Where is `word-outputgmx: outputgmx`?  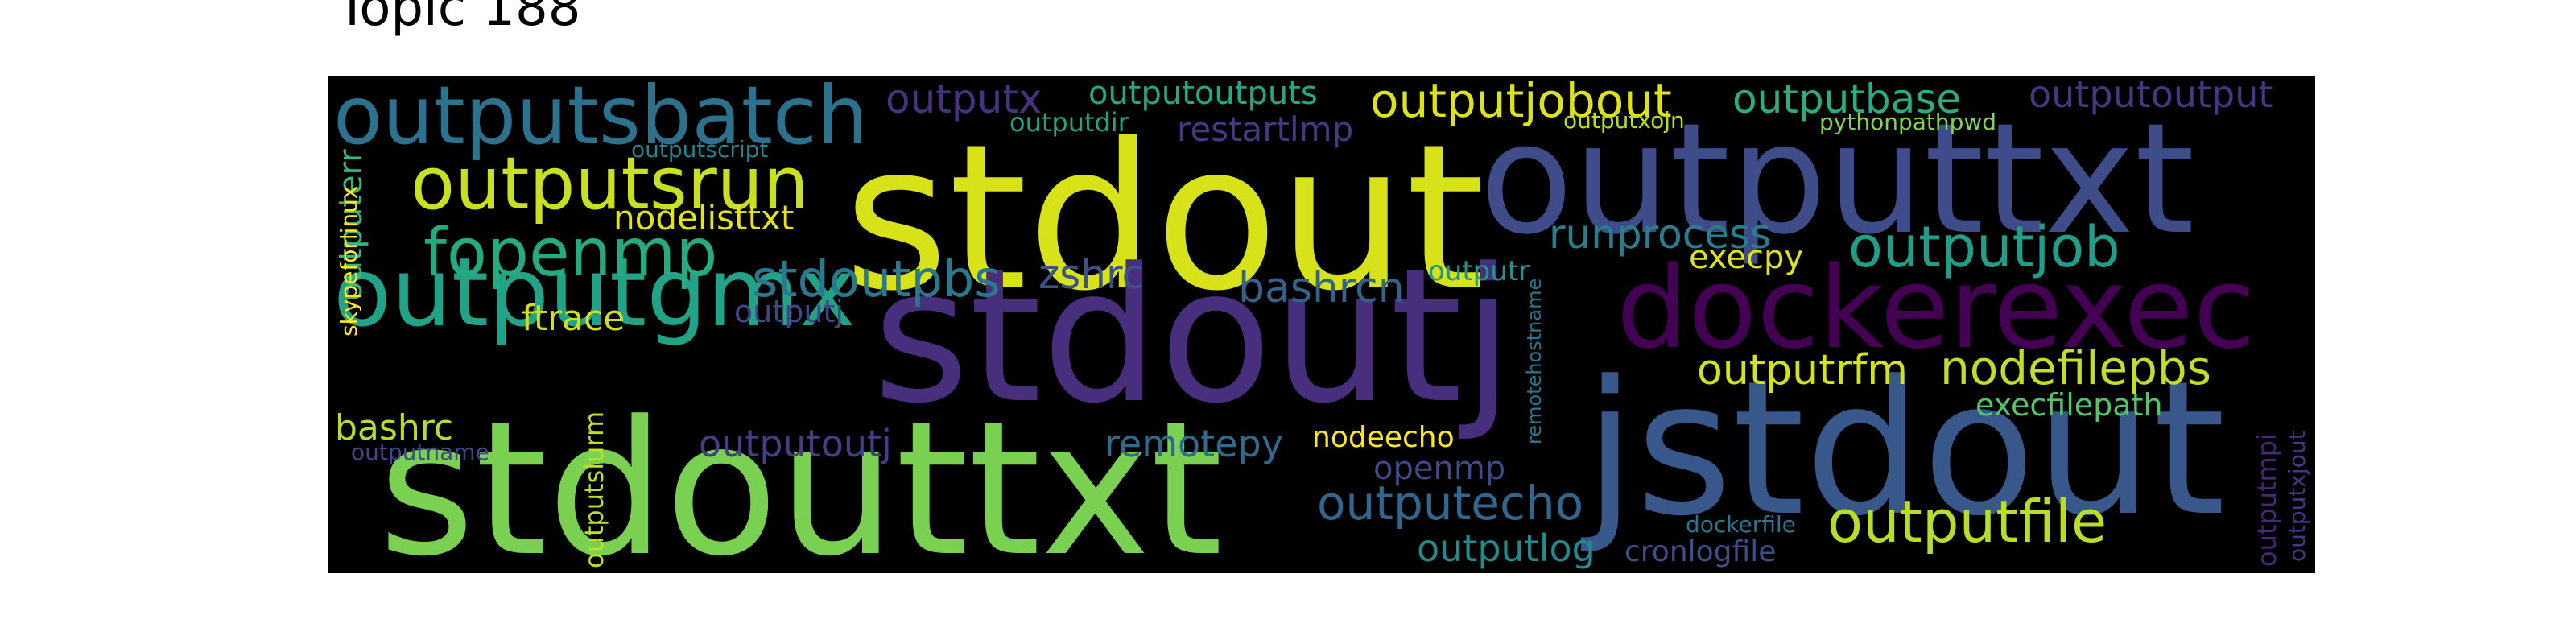 word-outputgmx: outputgmx is located at coordinates (594, 292).